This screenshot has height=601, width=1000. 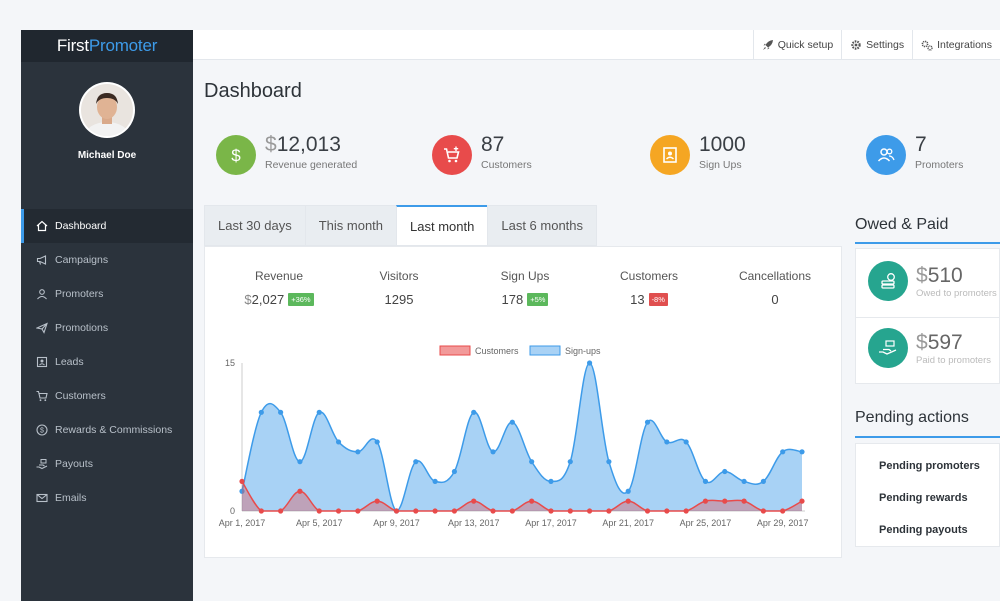 I want to click on rocket-icon, so click(x=767, y=45).